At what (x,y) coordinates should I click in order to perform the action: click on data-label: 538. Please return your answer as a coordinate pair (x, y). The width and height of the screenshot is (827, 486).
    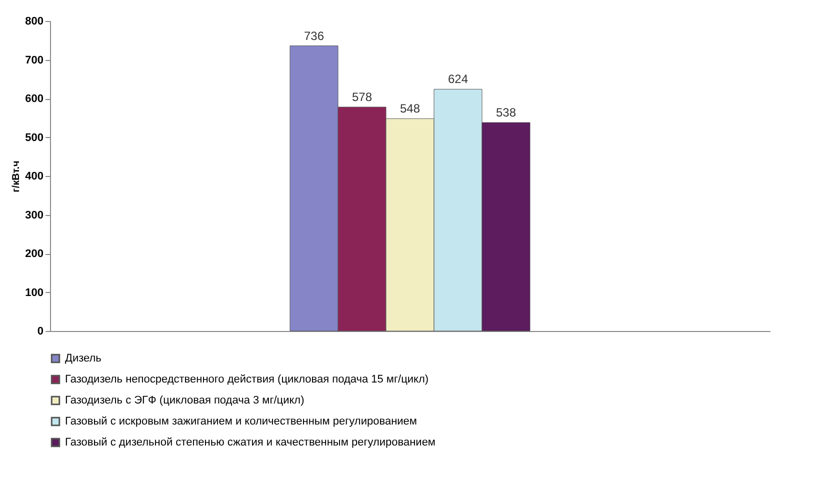
    Looking at the image, I should click on (506, 113).